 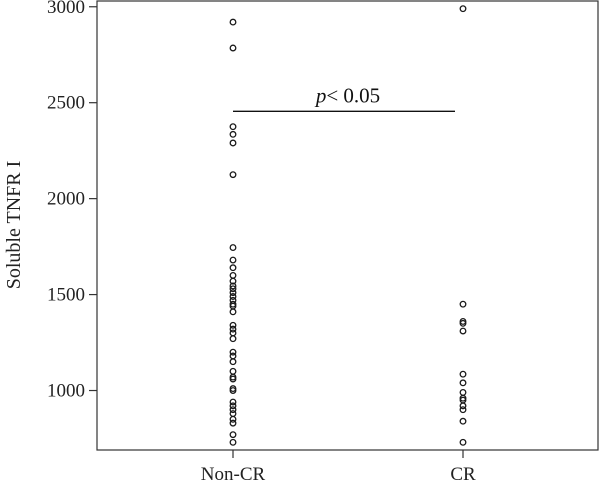 What do you see at coordinates (66, 391) in the screenshot?
I see `y-tick-label: 1000` at bounding box center [66, 391].